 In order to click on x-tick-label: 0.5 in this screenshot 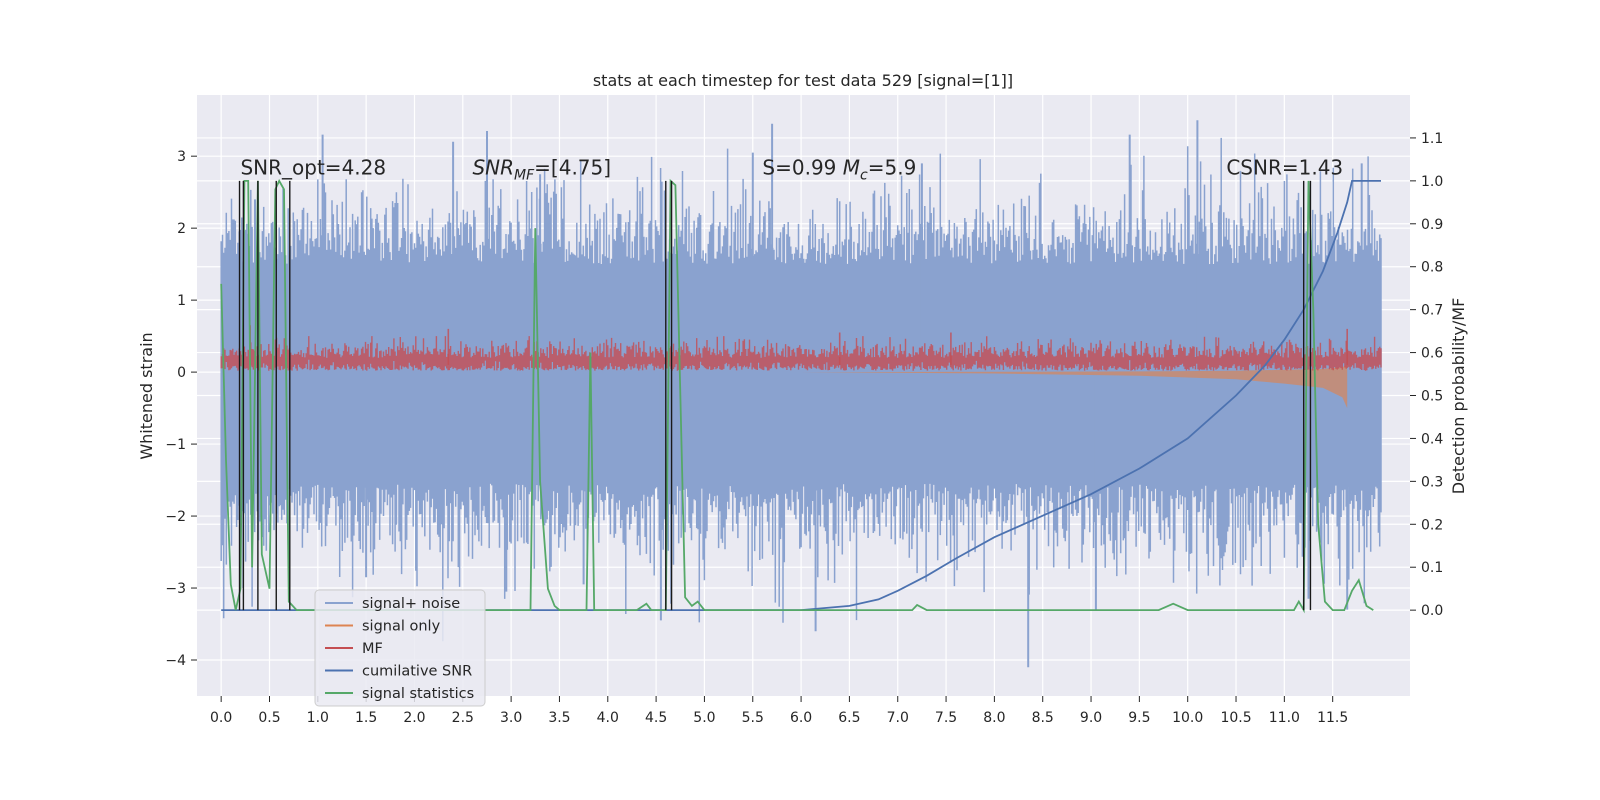, I will do `click(269, 718)`.